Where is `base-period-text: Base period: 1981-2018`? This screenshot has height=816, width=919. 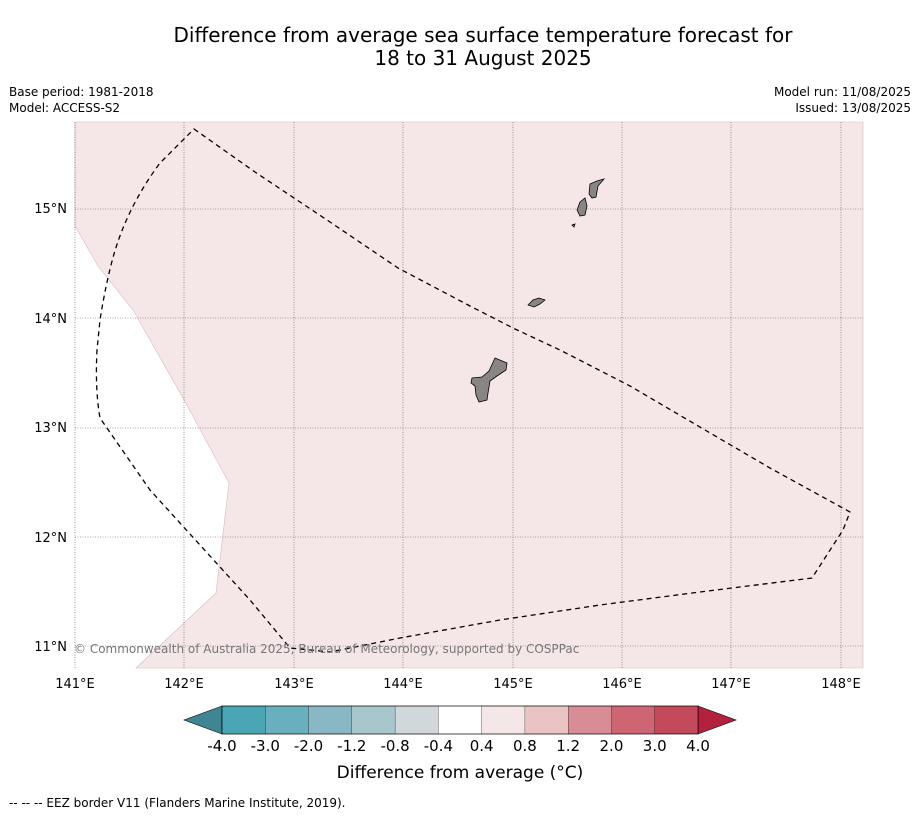
base-period-text: Base period: 1981-2018 is located at coordinates (81, 92).